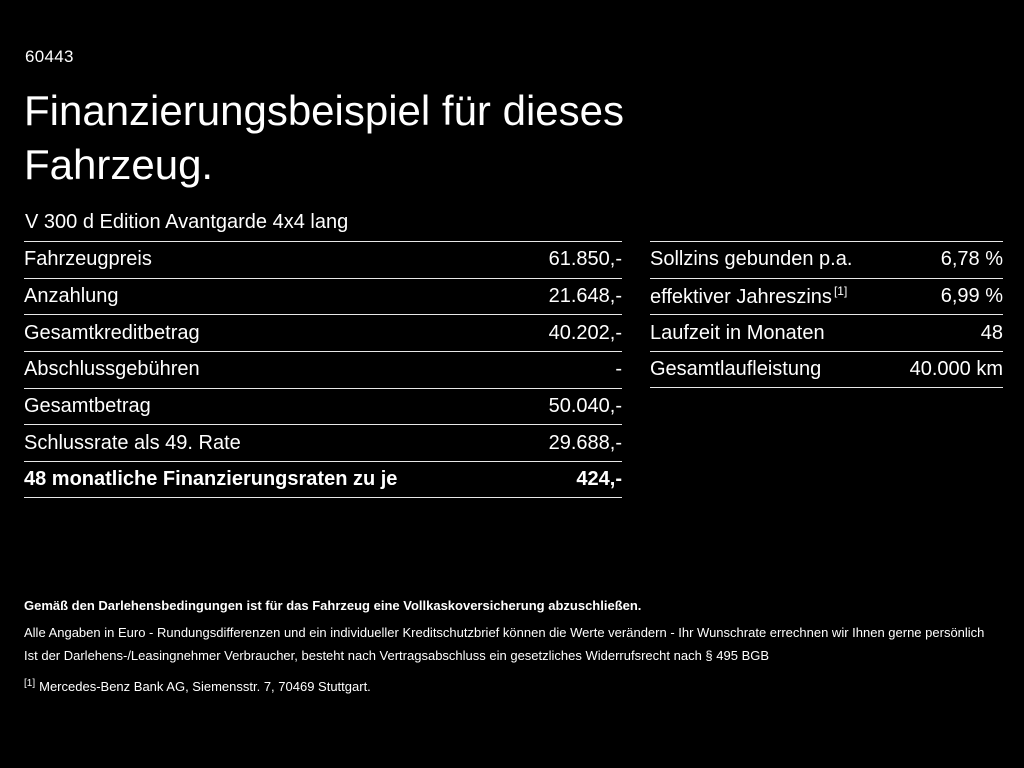 This screenshot has width=1024, height=768. What do you see at coordinates (88, 259) in the screenshot?
I see `row-label: Fahrzeugpreis` at bounding box center [88, 259].